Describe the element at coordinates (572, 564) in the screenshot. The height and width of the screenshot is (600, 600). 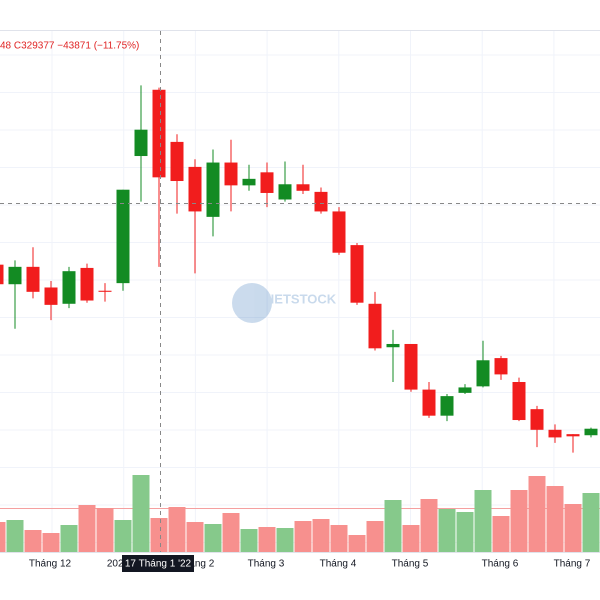
I see `x-tick-label: Tháng 7` at that location.